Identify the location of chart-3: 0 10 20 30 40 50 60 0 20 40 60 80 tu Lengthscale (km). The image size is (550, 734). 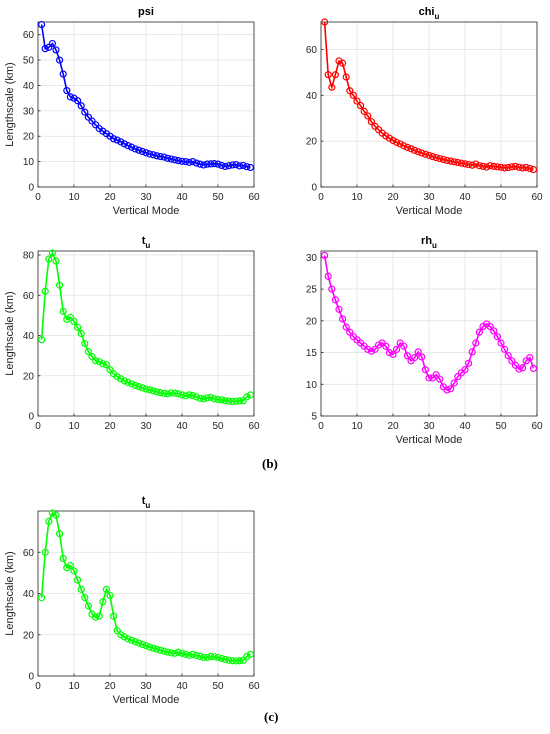
(132, 333).